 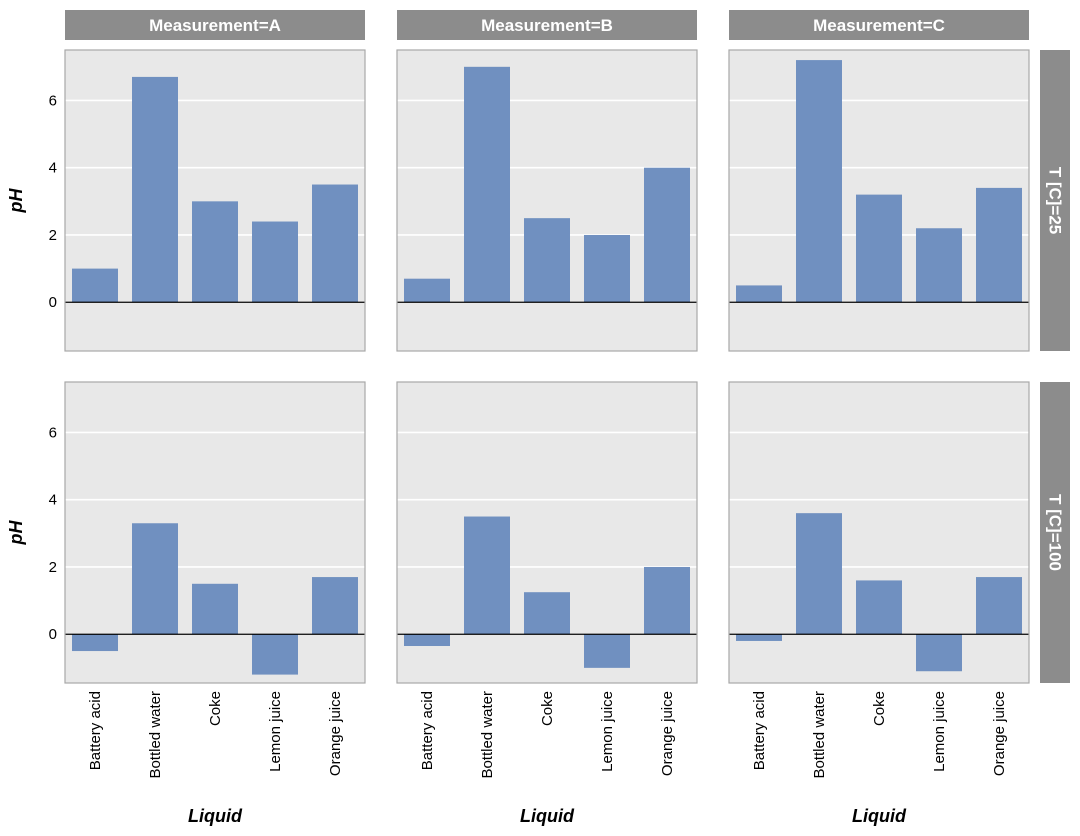 I want to click on panel-r1-c1: 0 2 4 6 pH, so click(x=186, y=200).